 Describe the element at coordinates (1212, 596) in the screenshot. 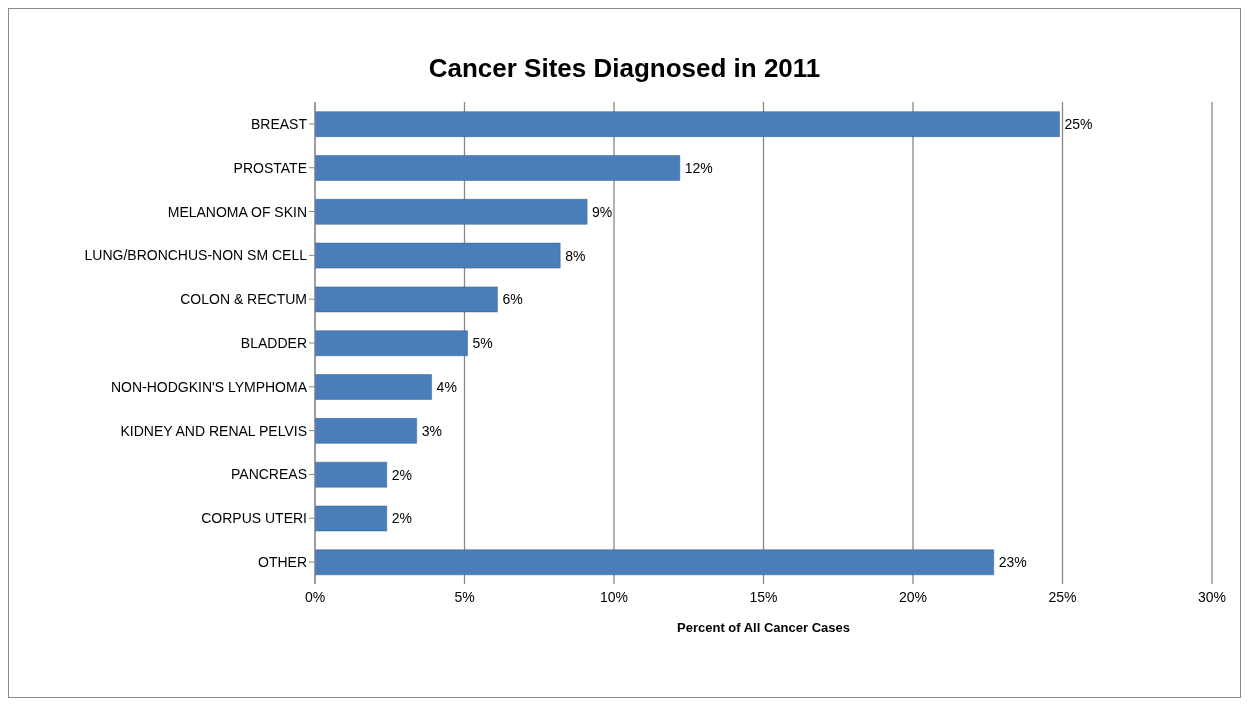

I see `x-tick-label: 30%` at that location.